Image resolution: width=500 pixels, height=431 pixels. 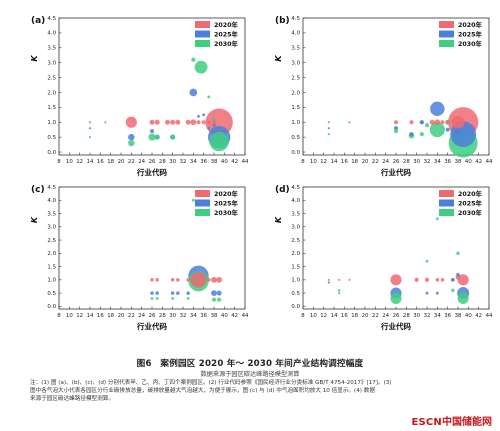 What do you see at coordinates (51, 188) in the screenshot?
I see `y-tick-label: 4.5` at bounding box center [51, 188].